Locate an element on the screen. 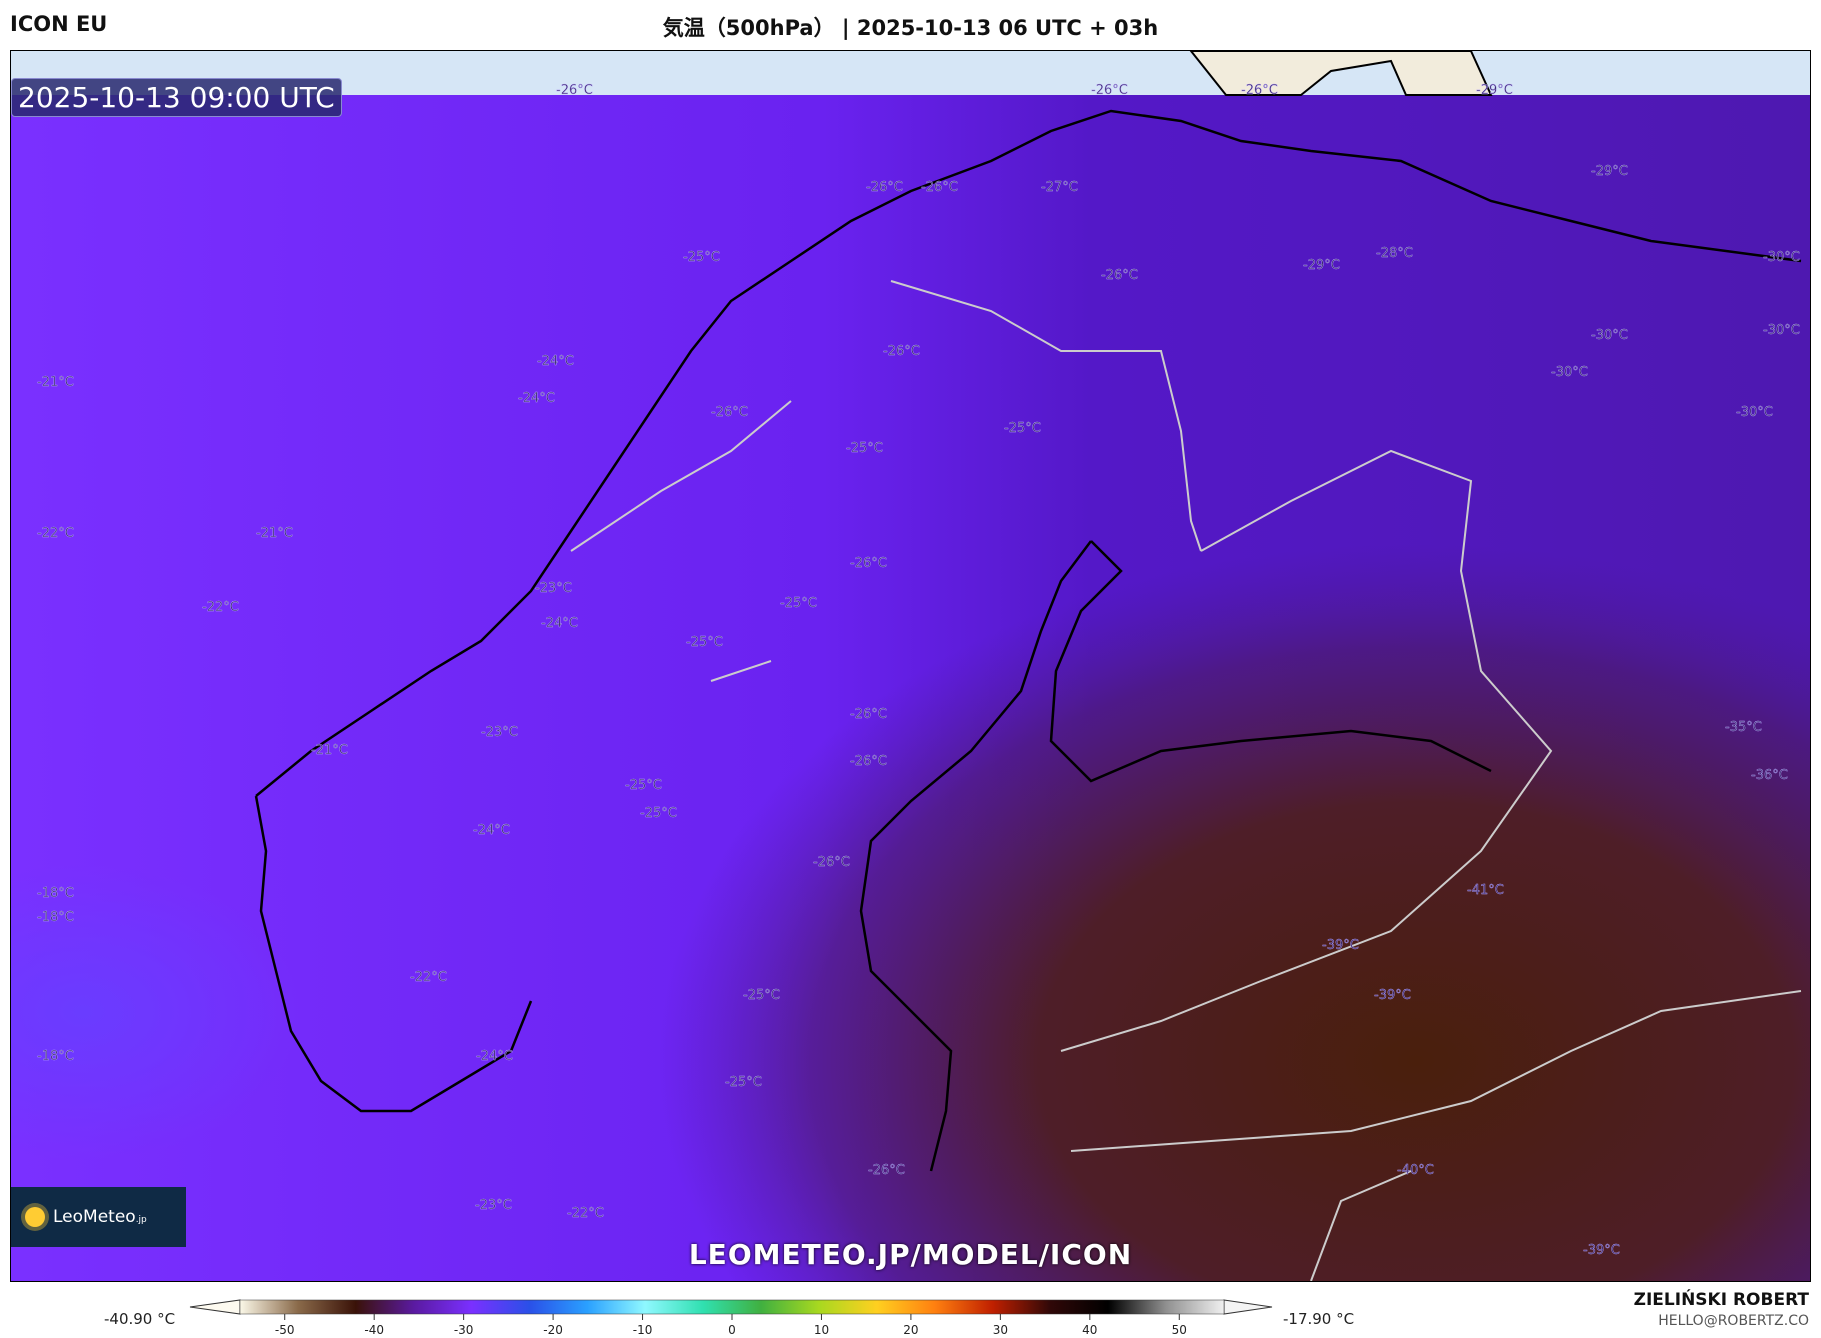  temperature-label: -28°C is located at coordinates (1394, 253).